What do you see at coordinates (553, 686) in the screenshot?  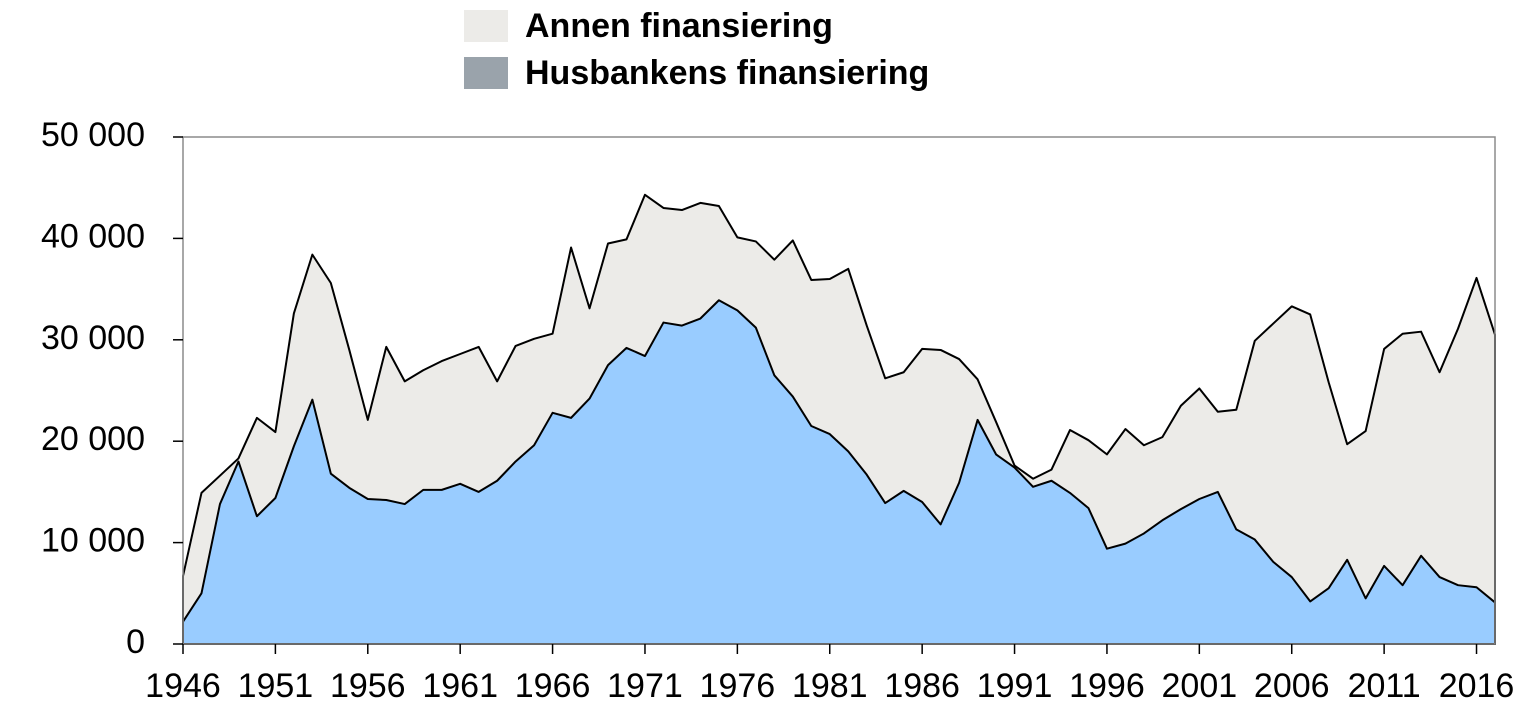 I see `x-tick-label: 1966` at bounding box center [553, 686].